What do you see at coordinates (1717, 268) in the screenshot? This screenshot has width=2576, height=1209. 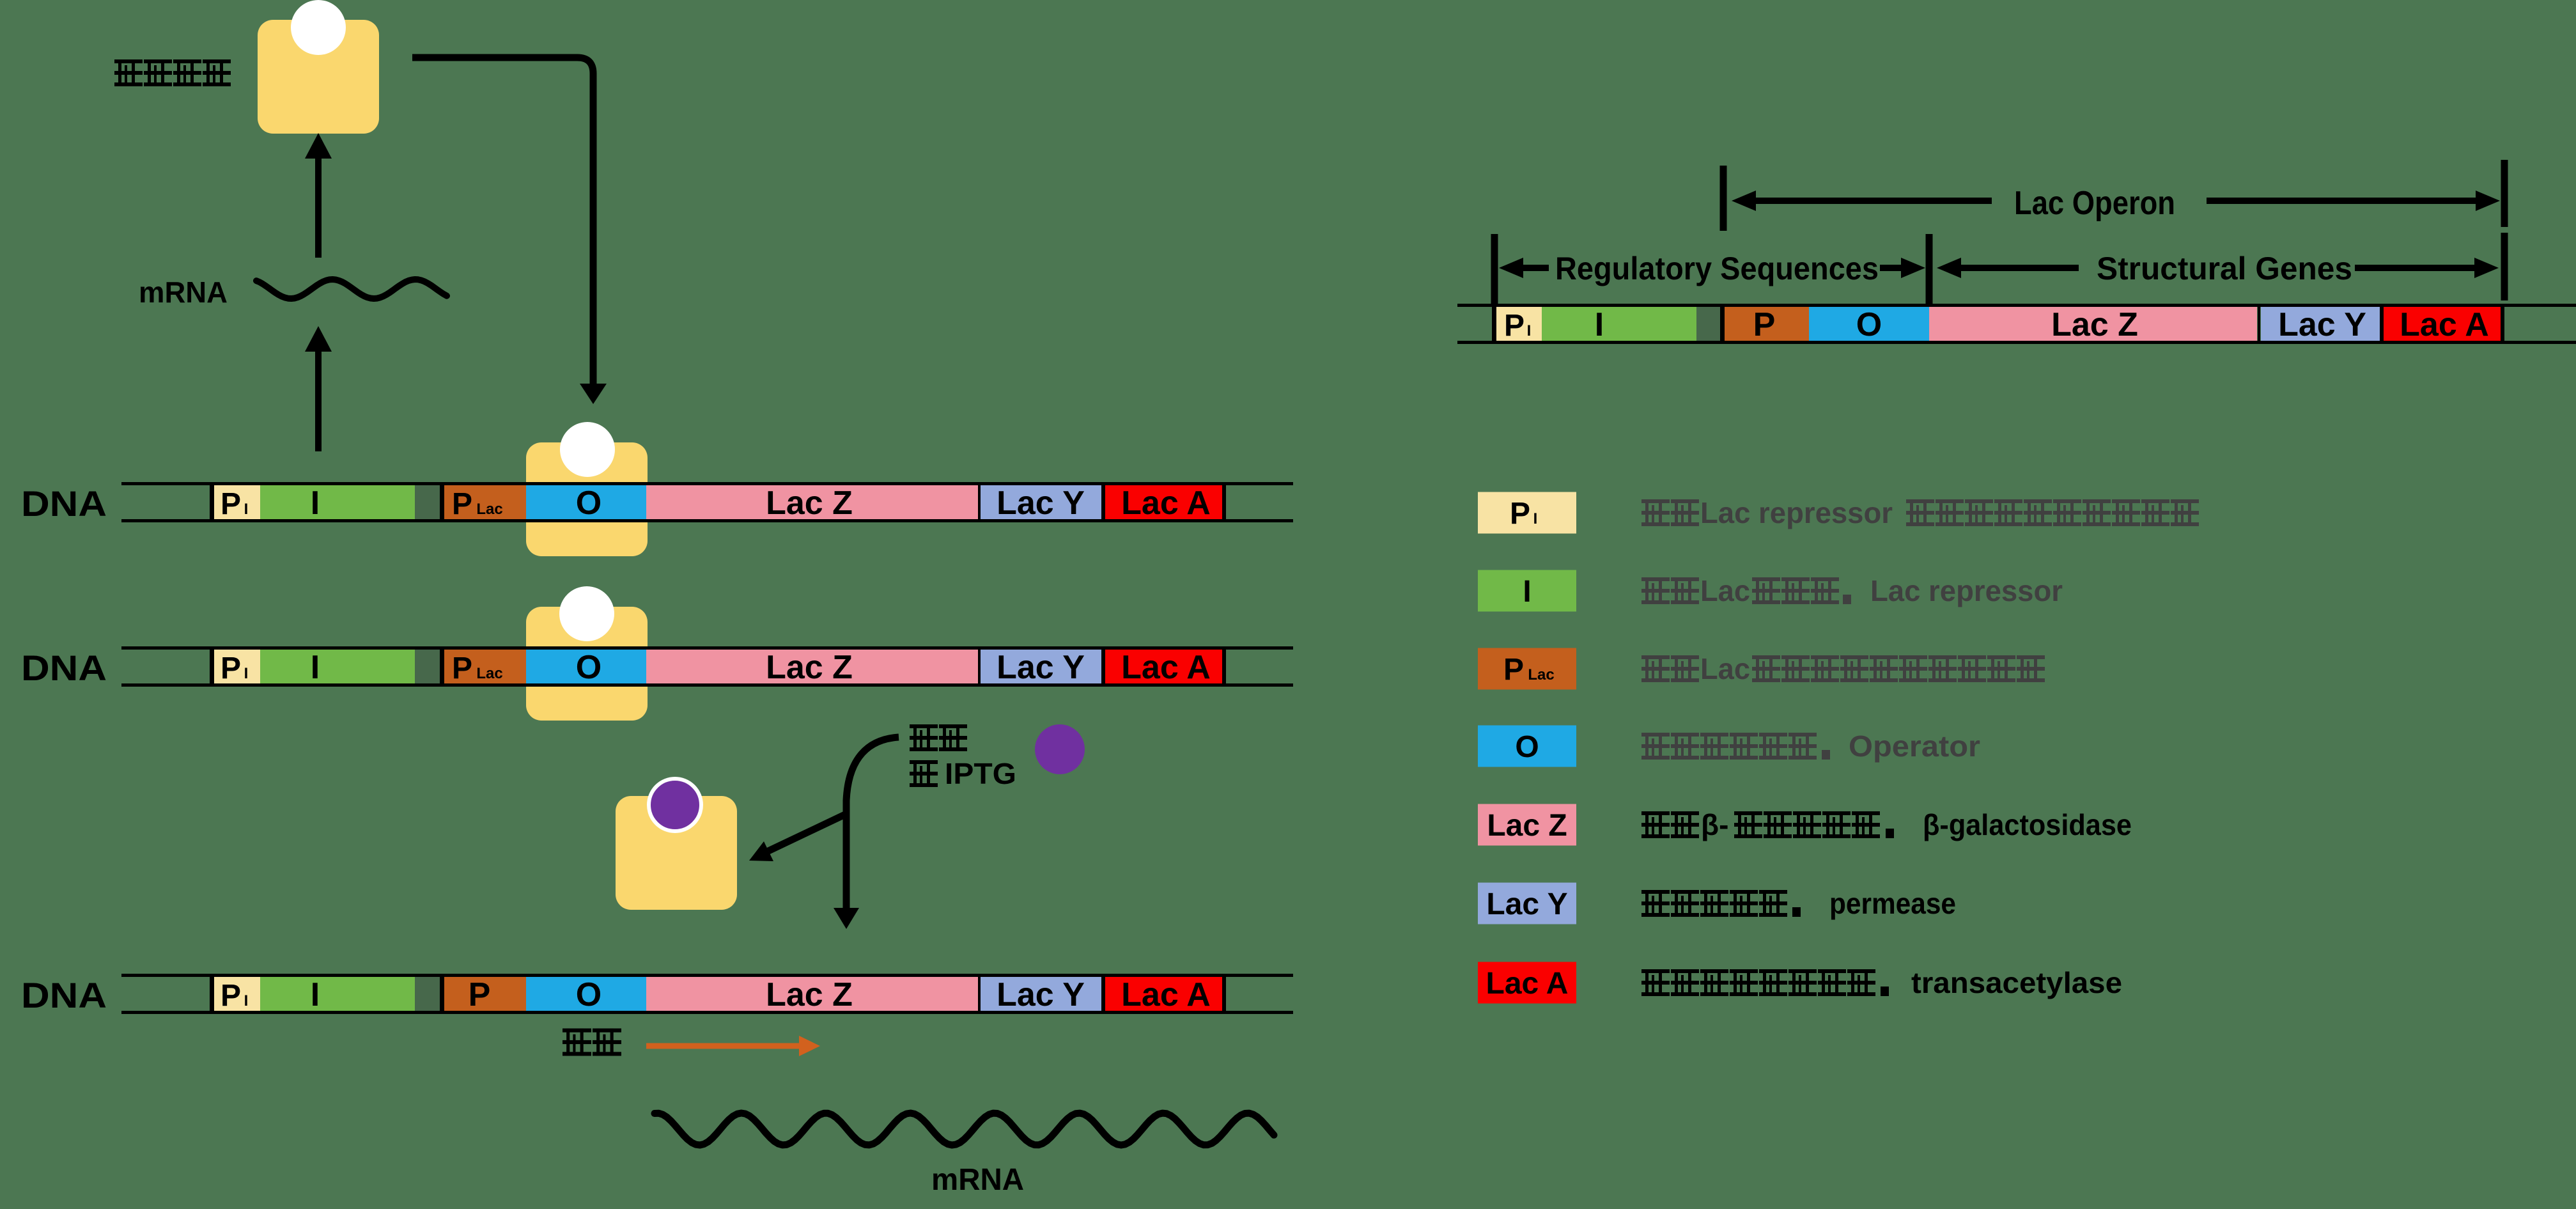 I see `svg-text: Regulatory Sequences` at bounding box center [1717, 268].